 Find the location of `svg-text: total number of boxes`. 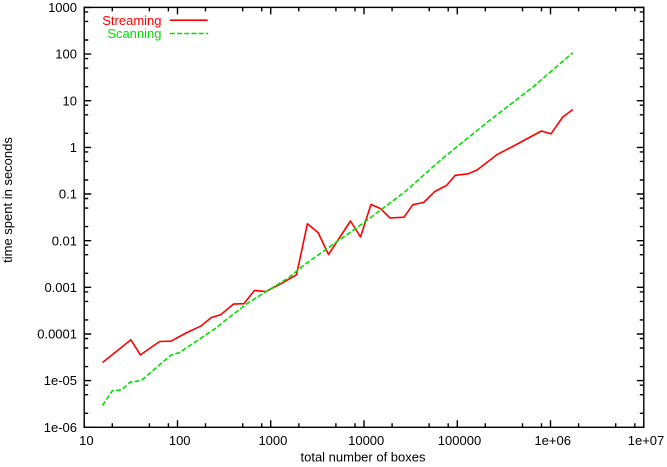

svg-text: total number of boxes is located at coordinates (363, 457).